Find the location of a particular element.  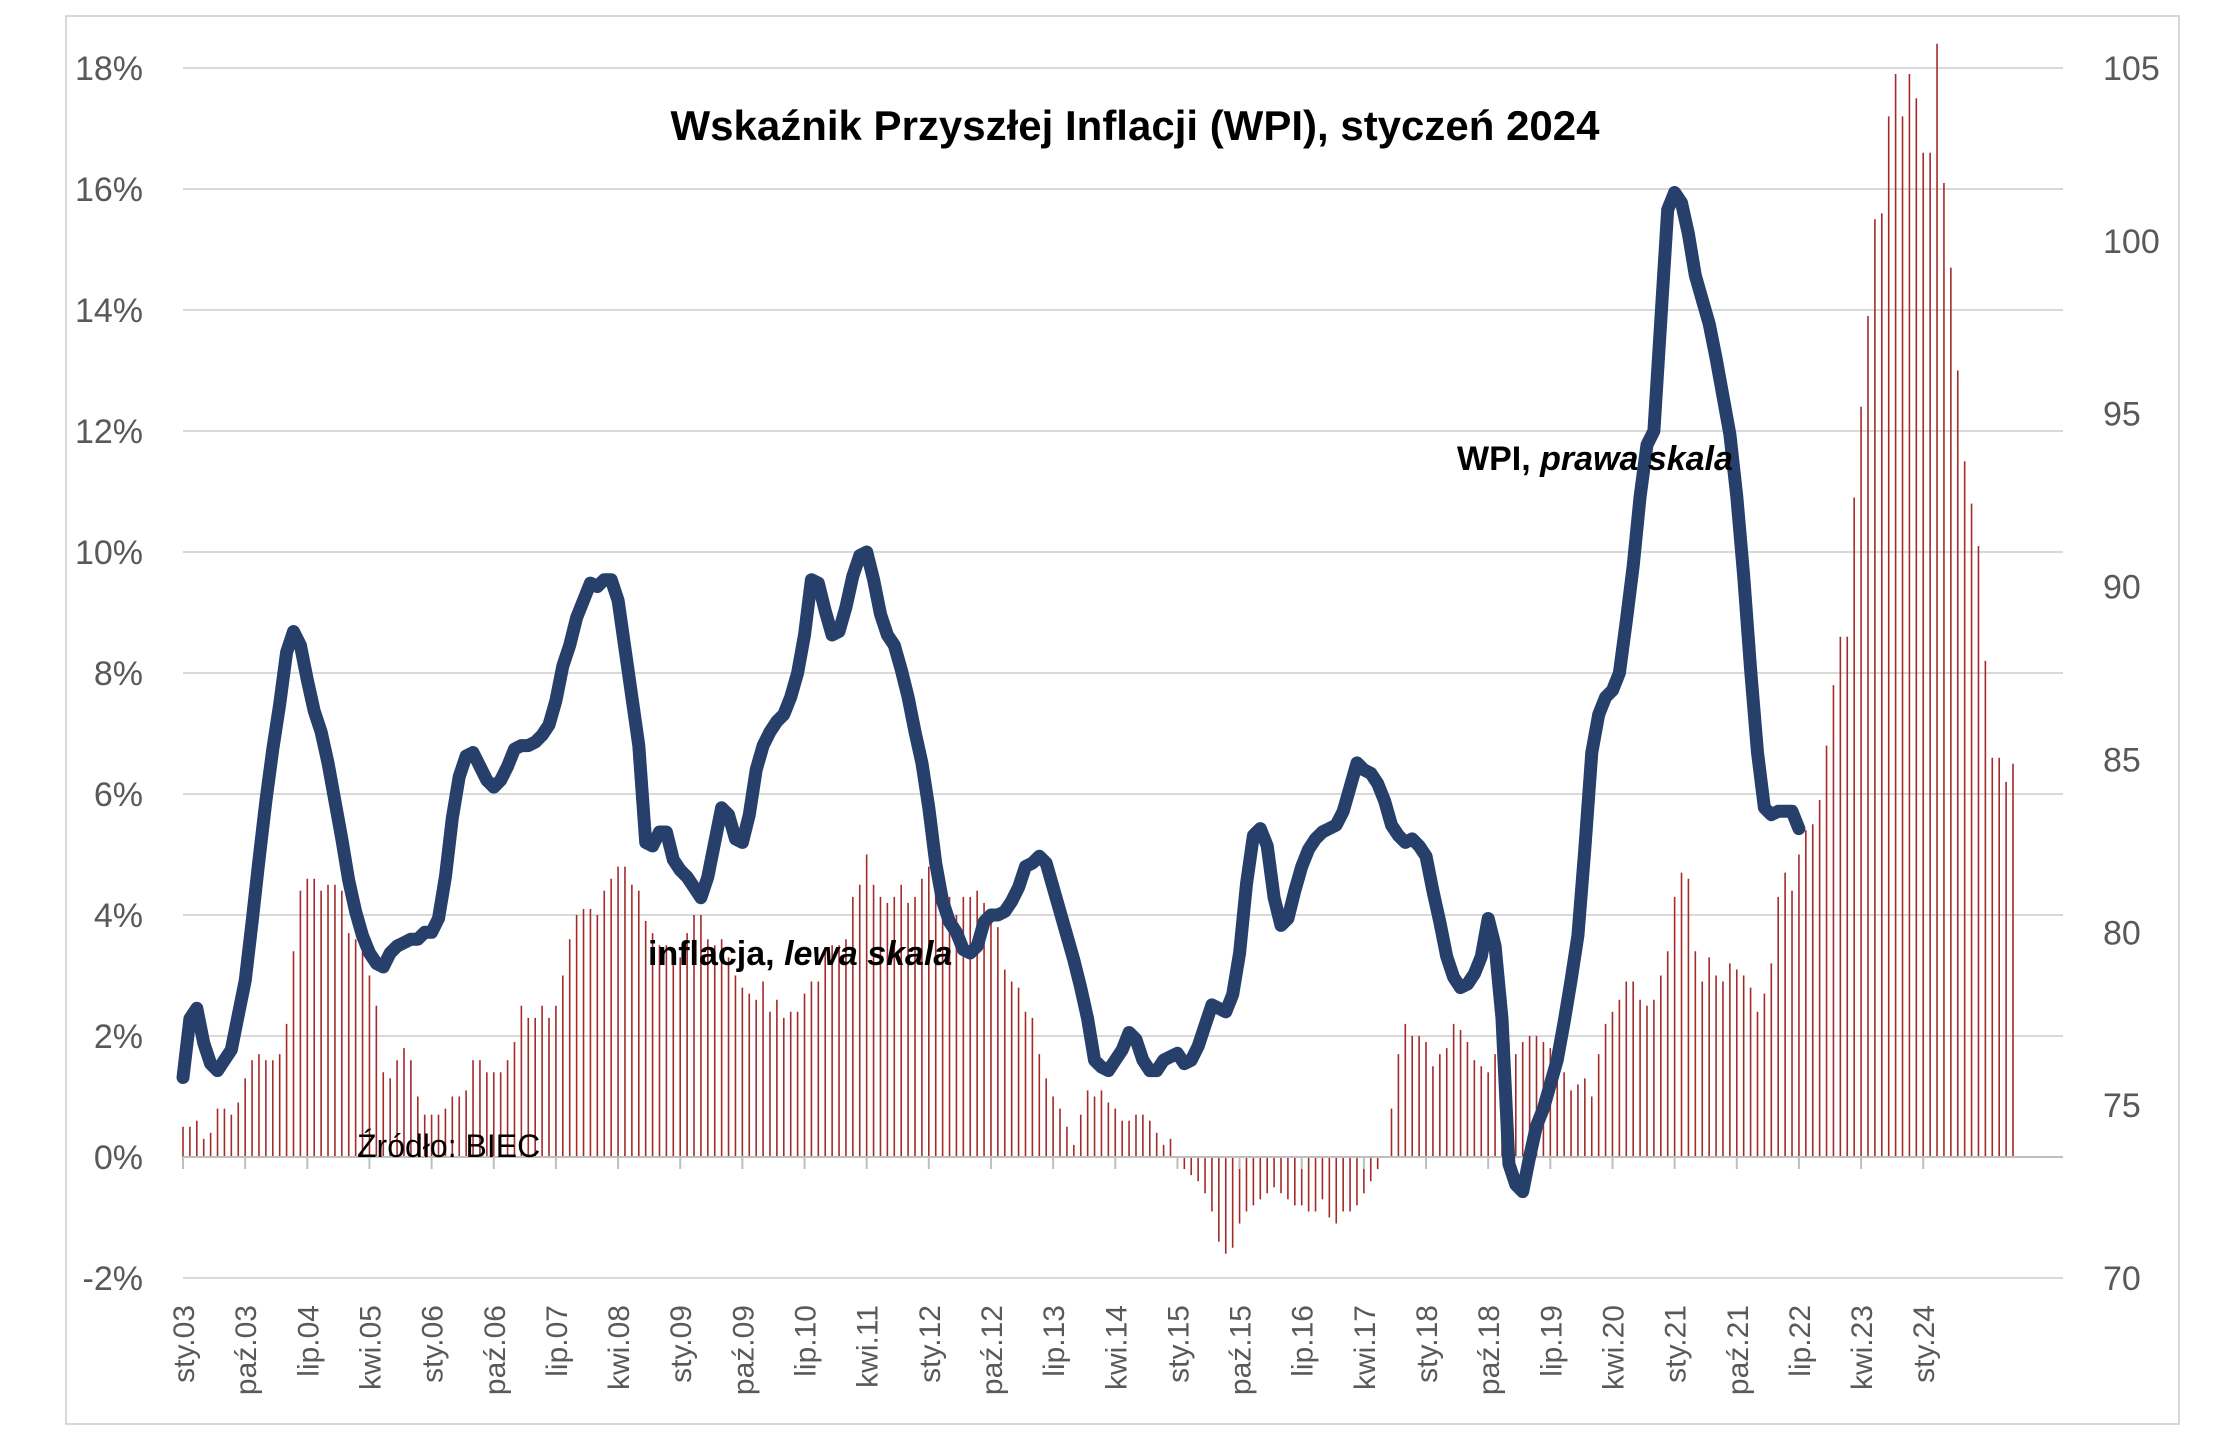

inflation-series-label: inflacja, lewa skala is located at coordinates (800, 954).